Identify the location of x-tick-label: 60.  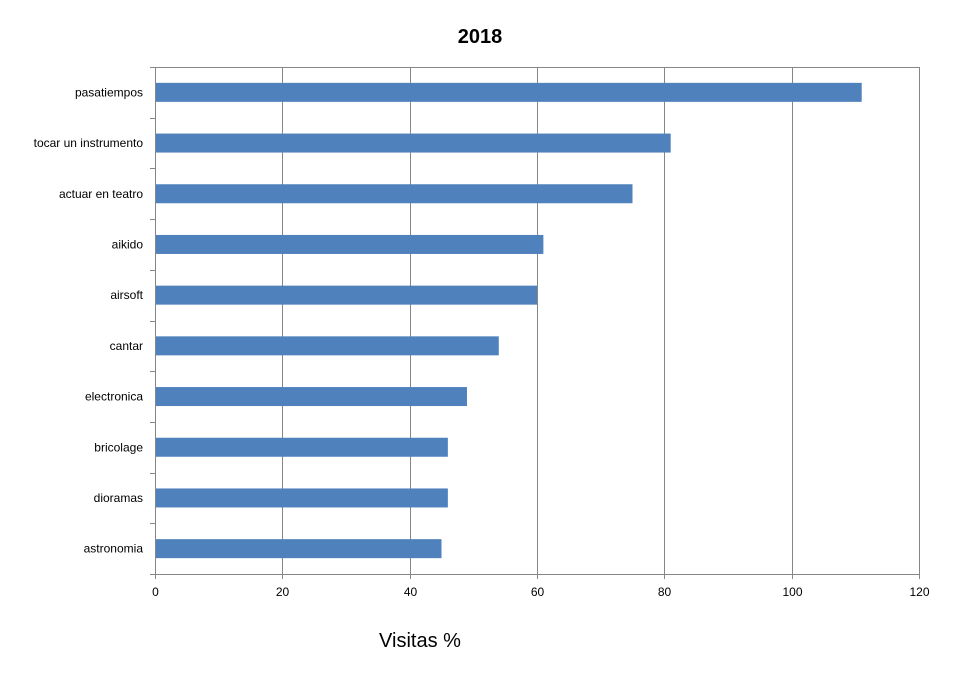
(538, 592).